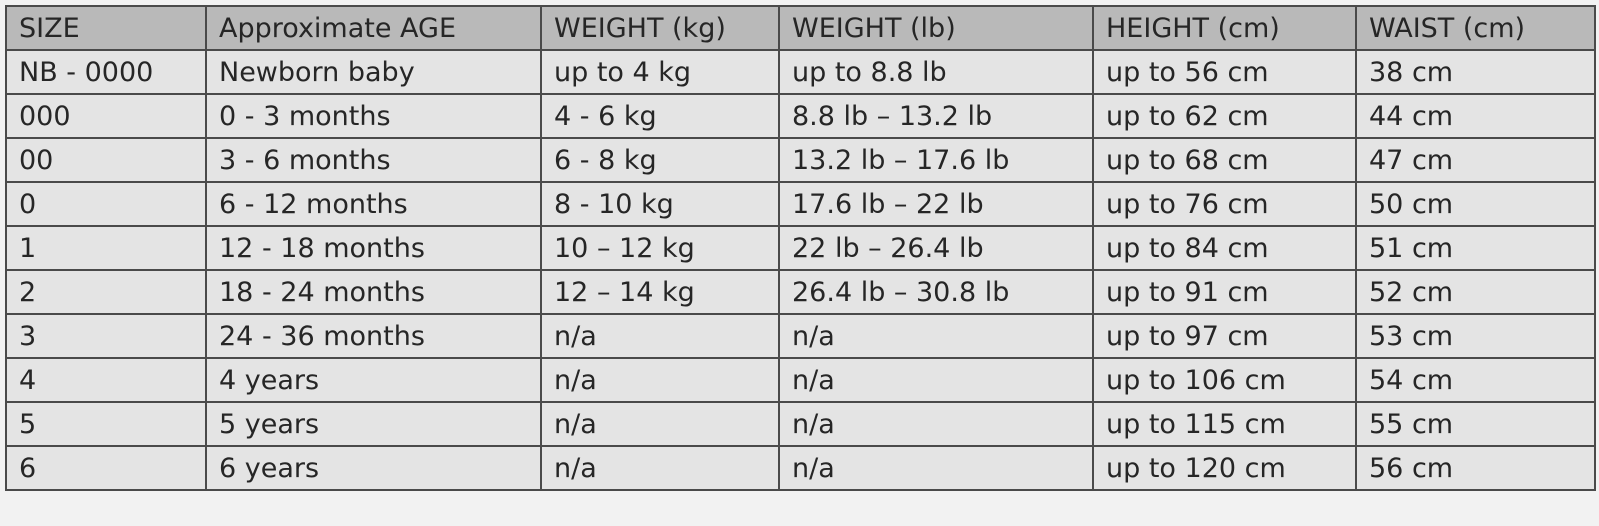 The height and width of the screenshot is (526, 1599). I want to click on table-cell: 6 years, so click(373, 468).